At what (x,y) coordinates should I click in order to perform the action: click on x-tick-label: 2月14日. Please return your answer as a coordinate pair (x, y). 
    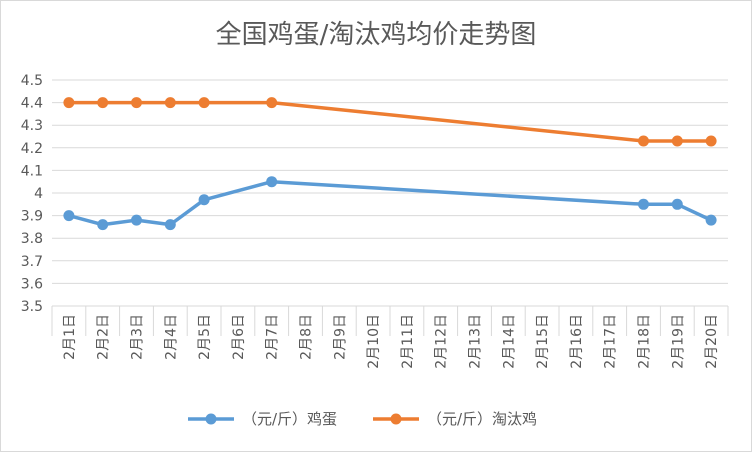
    Looking at the image, I should click on (509, 341).